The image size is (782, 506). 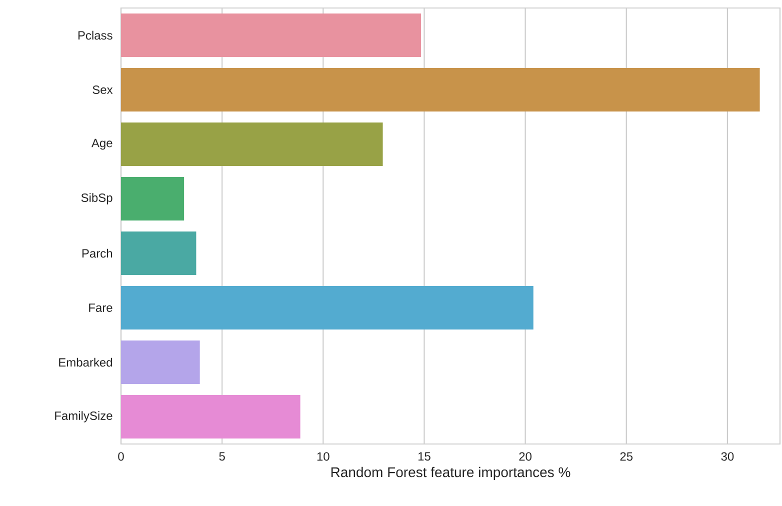 What do you see at coordinates (727, 456) in the screenshot?
I see `x-tick-label: 30` at bounding box center [727, 456].